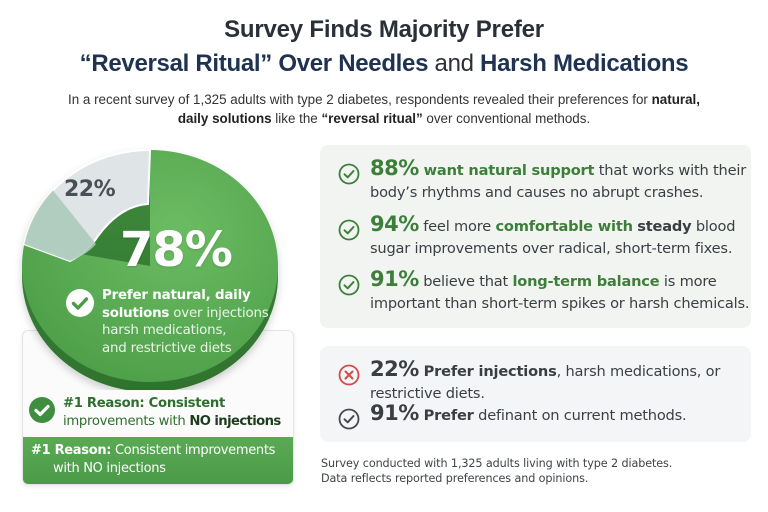  I want to click on stat-segment: definant on current methods., so click(580, 415).